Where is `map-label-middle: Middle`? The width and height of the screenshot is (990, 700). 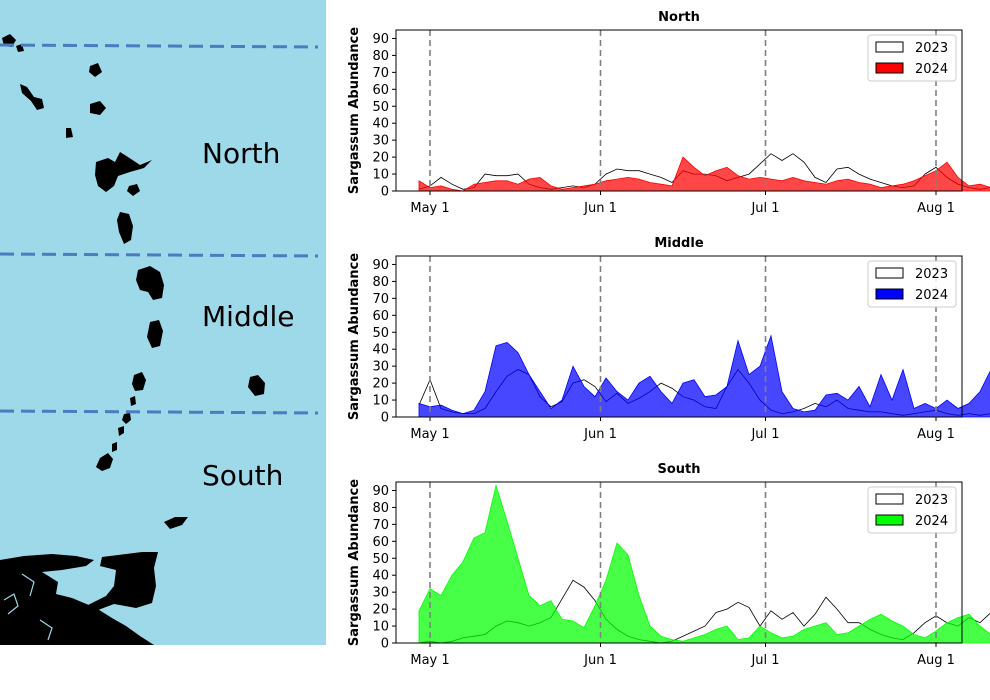 map-label-middle: Middle is located at coordinates (248, 316).